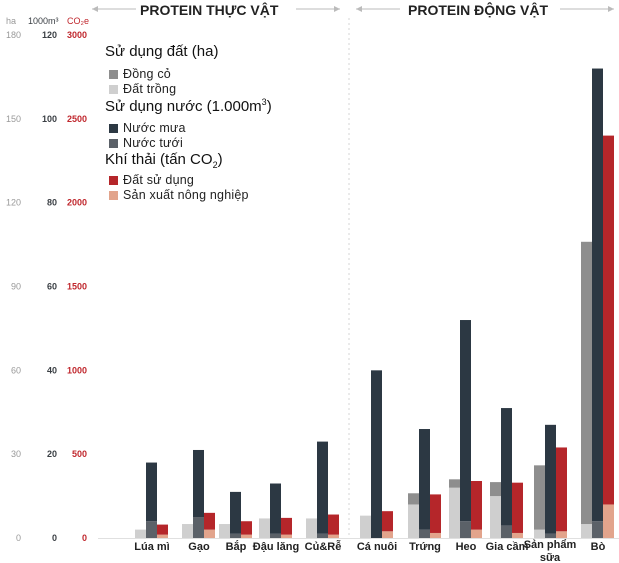  I want to click on legend-label-farming: Sản xuất nông nghiệp, so click(186, 195).